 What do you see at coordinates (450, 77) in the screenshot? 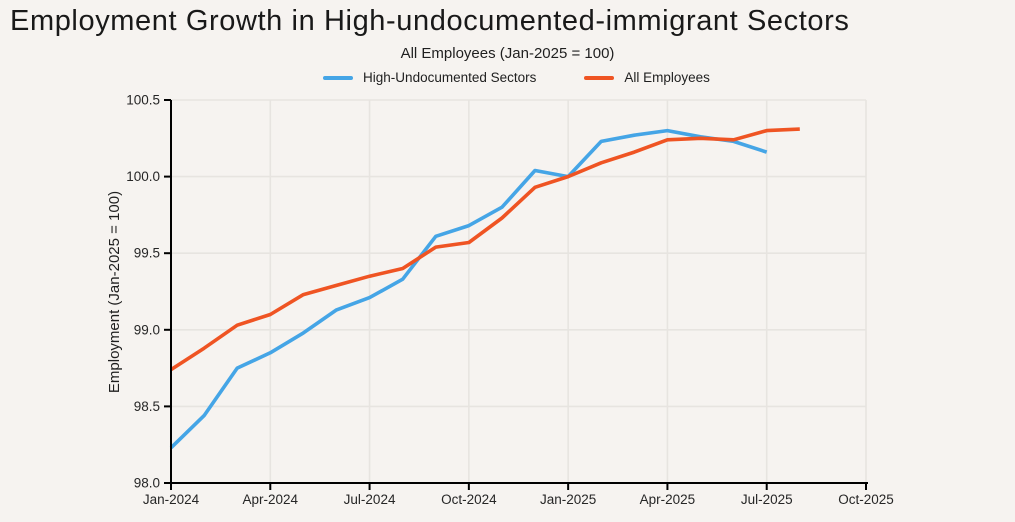
I see `legend-label: High-Undocumented Sectors` at bounding box center [450, 77].